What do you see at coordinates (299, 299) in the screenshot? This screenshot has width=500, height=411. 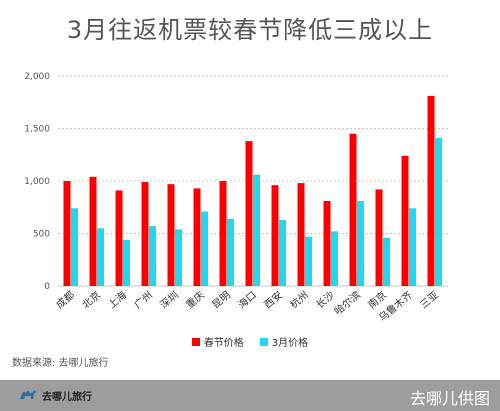 I see `x-tick-label: 杭州` at bounding box center [299, 299].